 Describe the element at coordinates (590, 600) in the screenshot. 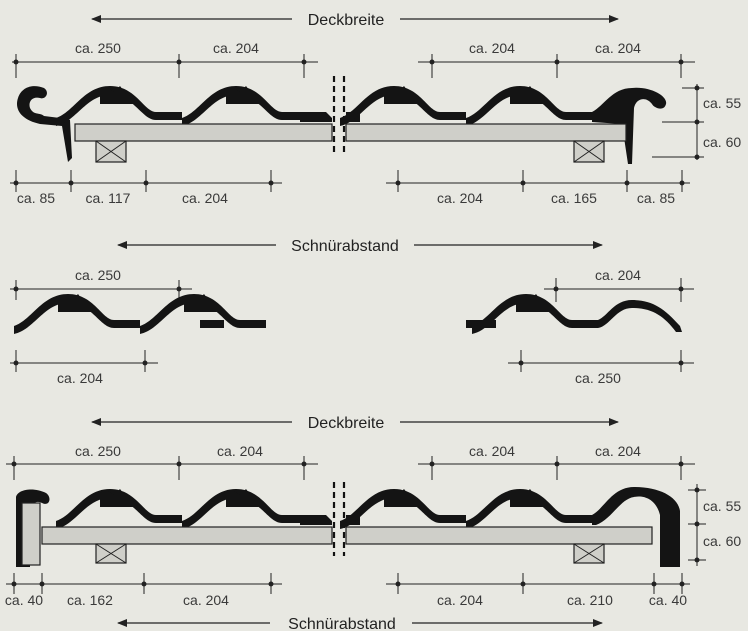

I see `dim-label: ca. 210` at that location.